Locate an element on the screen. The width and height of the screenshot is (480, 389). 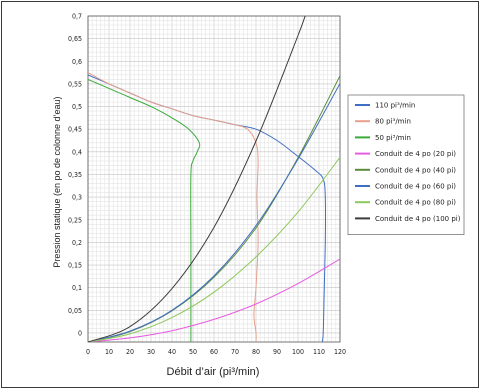
legend-label: Conduit de 4 po (20 pi) is located at coordinates (415, 154).